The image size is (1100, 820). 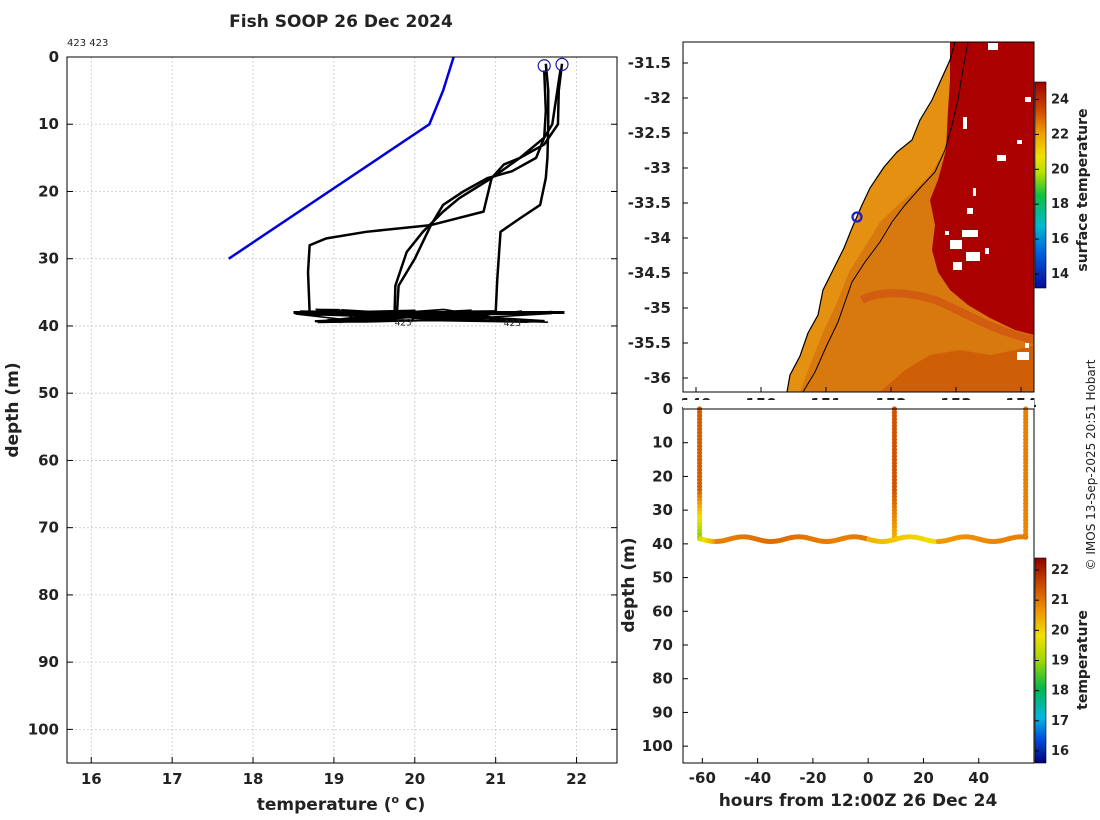 I want to click on sst-colorbar-label: surface temperature, so click(x=1083, y=189).